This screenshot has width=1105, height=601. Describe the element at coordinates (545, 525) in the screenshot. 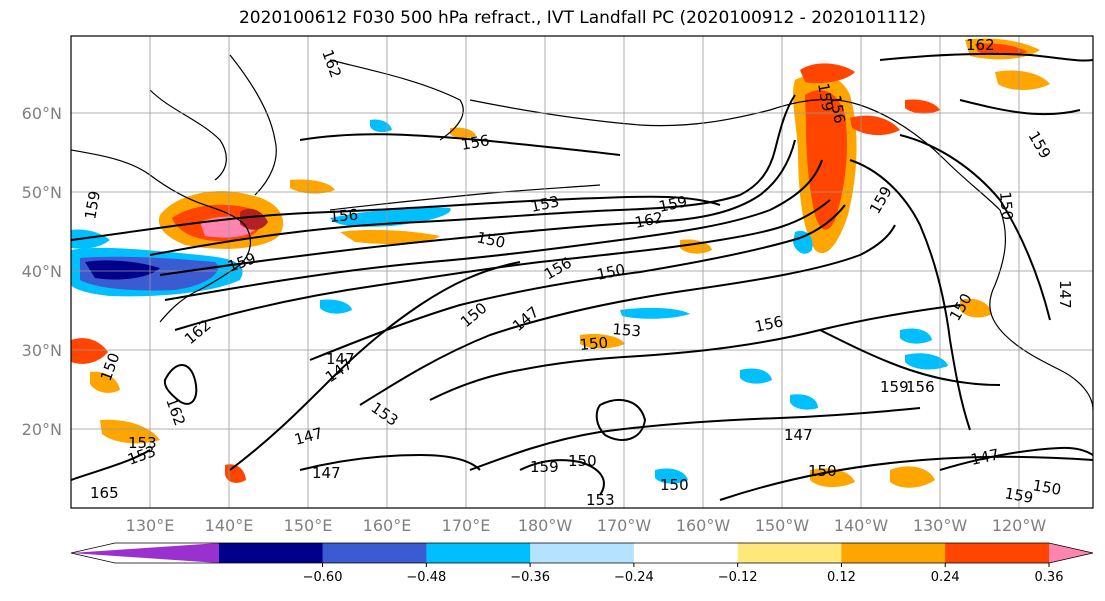

I see `lon-label: 180°W` at that location.